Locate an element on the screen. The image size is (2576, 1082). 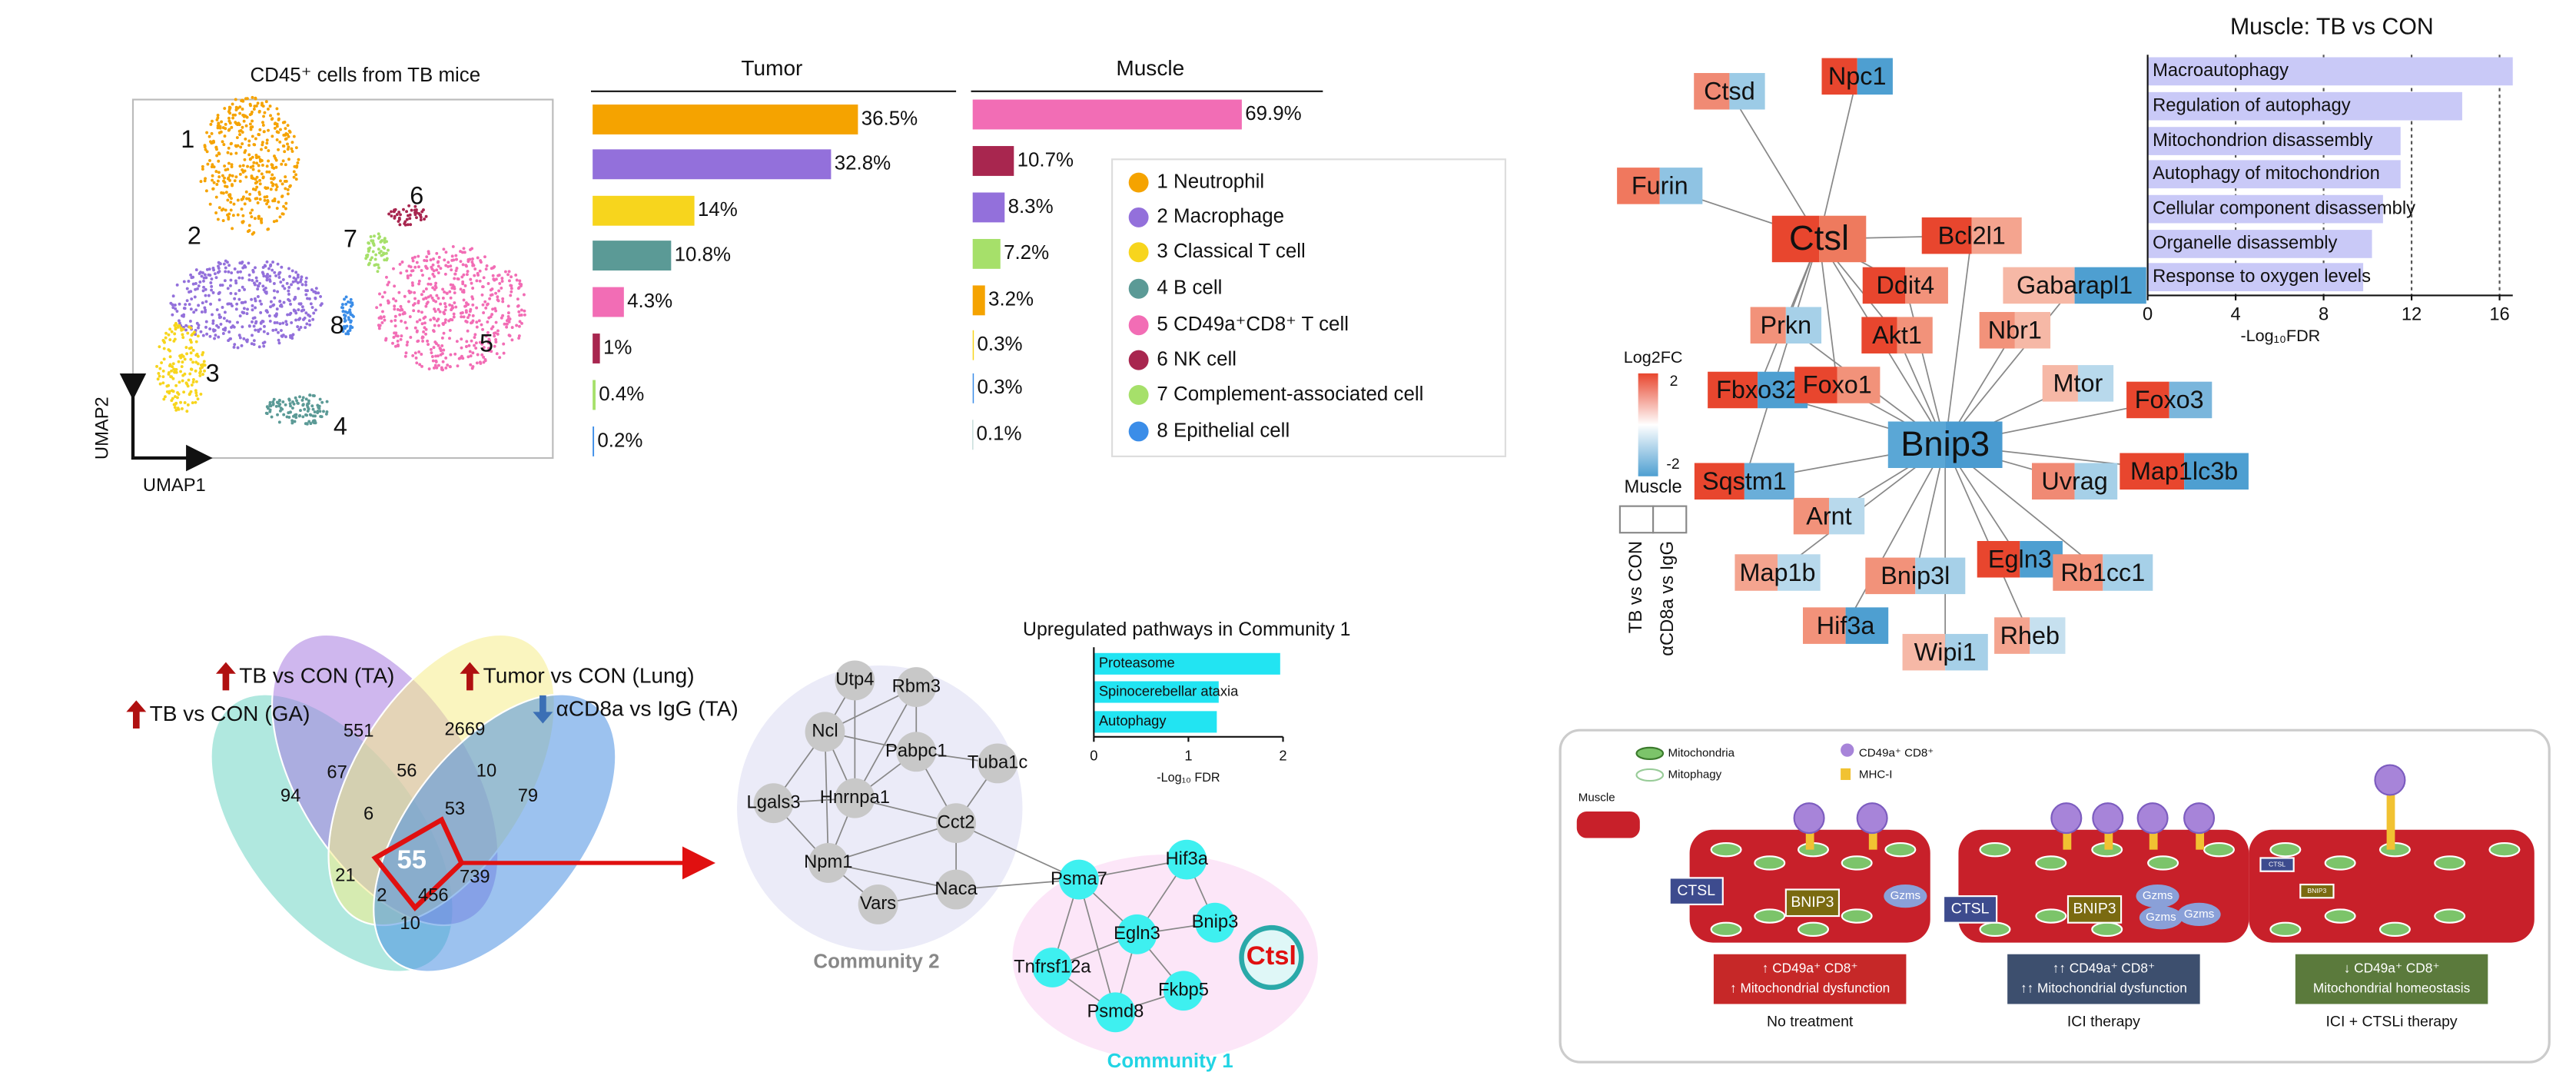
mitochondrion is located at coordinates (2450, 863).